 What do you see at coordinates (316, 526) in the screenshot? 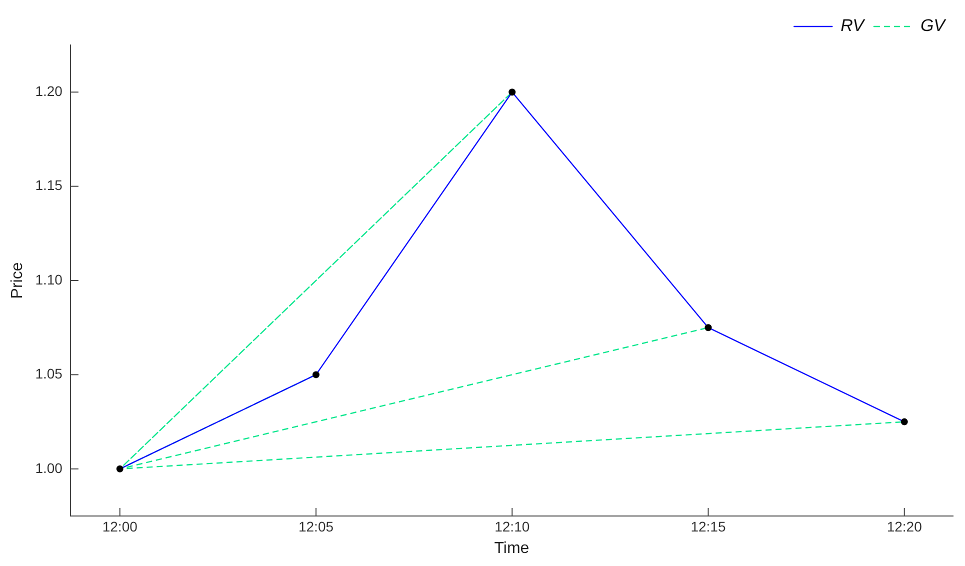
I see `x-tick-label: 12:05` at bounding box center [316, 526].